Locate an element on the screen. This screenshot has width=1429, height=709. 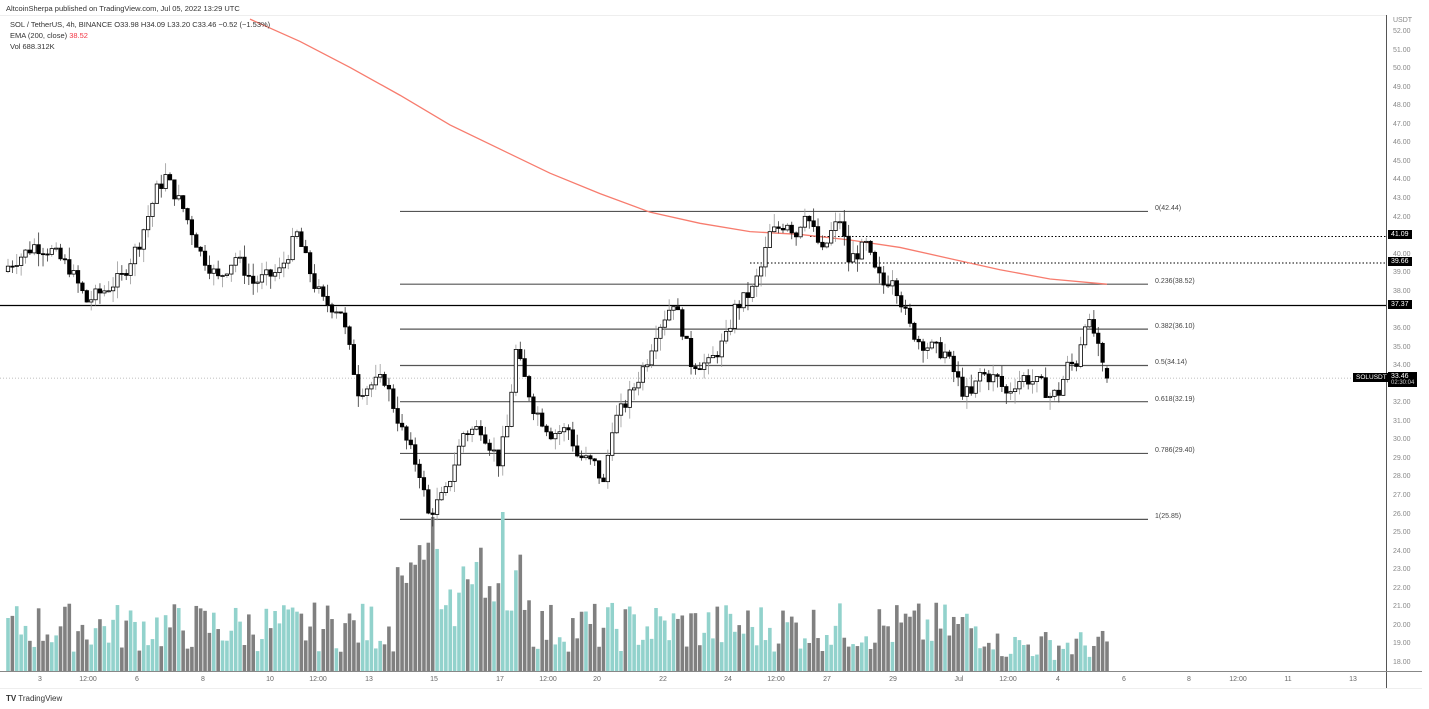
time-tick: 12:00 is located at coordinates (776, 679).